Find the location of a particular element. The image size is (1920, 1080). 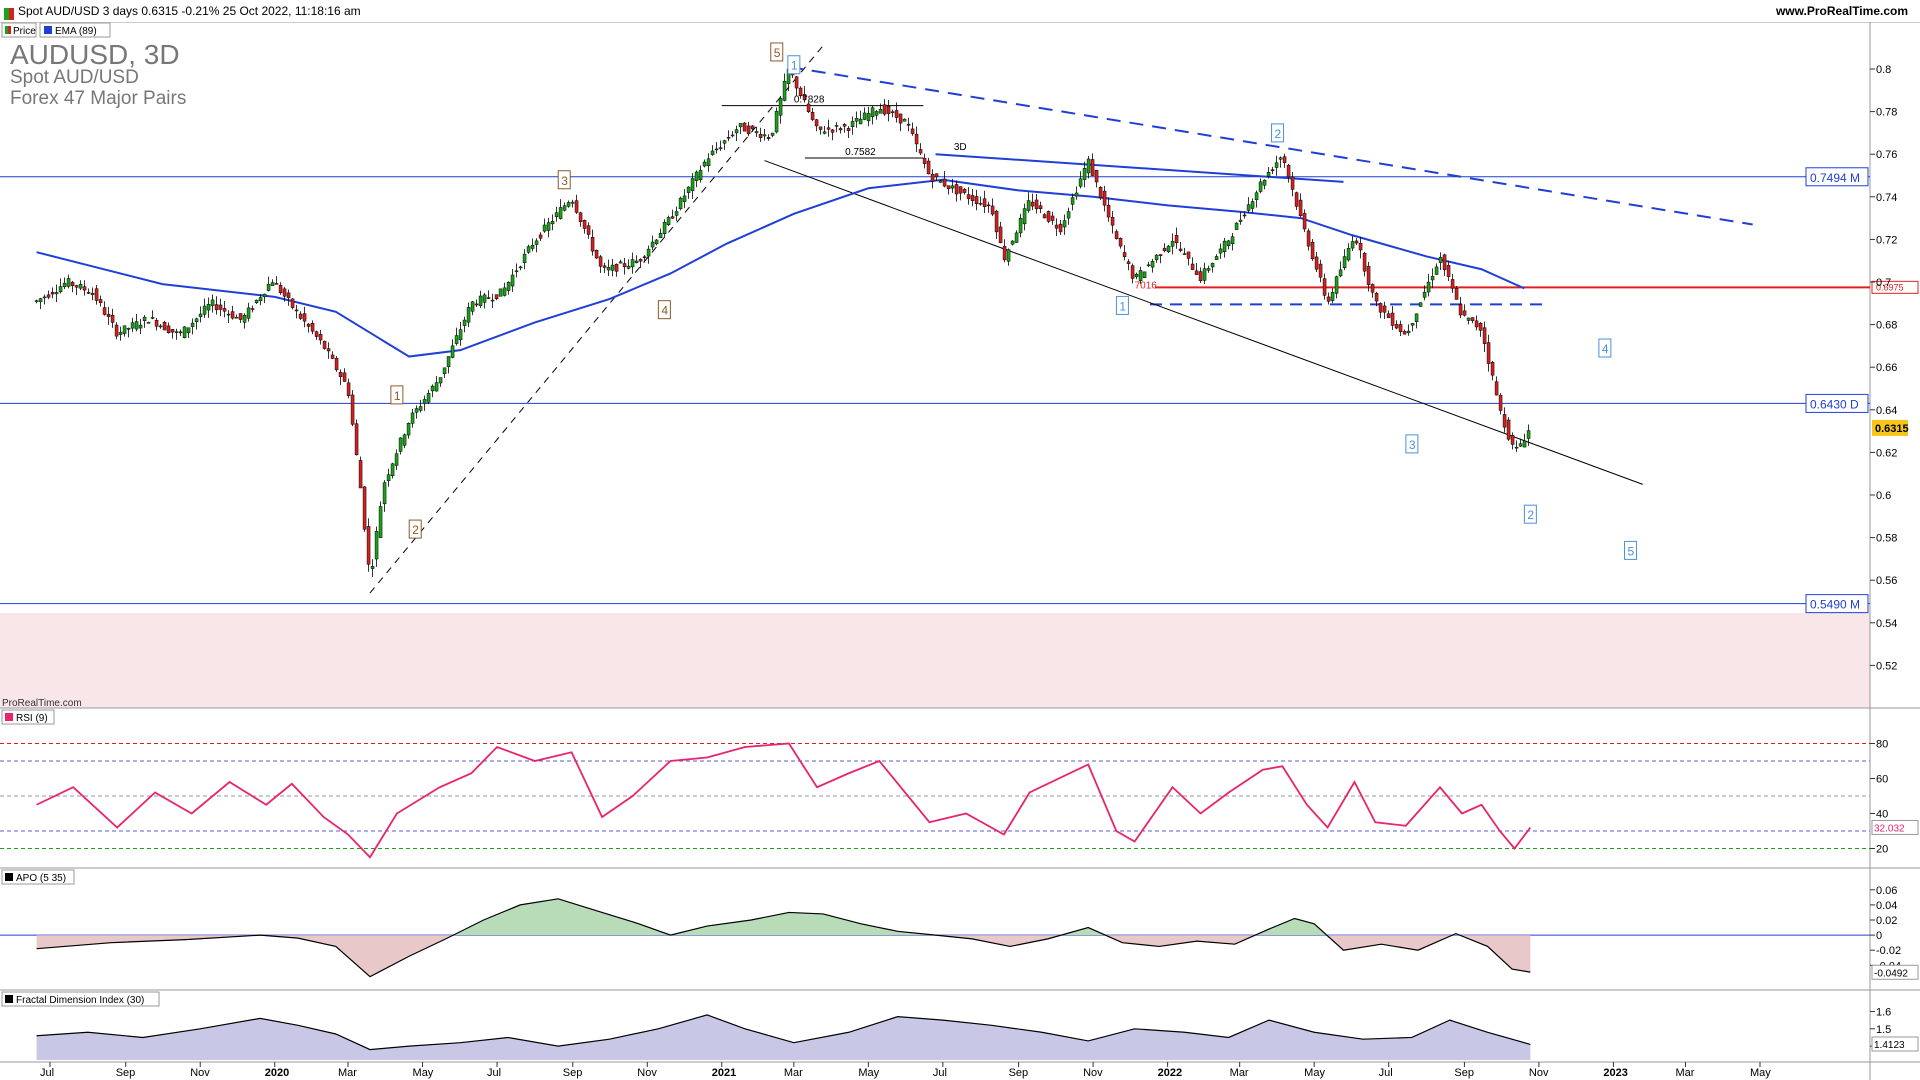

time-tick-label: Sep is located at coordinates (126, 1073).